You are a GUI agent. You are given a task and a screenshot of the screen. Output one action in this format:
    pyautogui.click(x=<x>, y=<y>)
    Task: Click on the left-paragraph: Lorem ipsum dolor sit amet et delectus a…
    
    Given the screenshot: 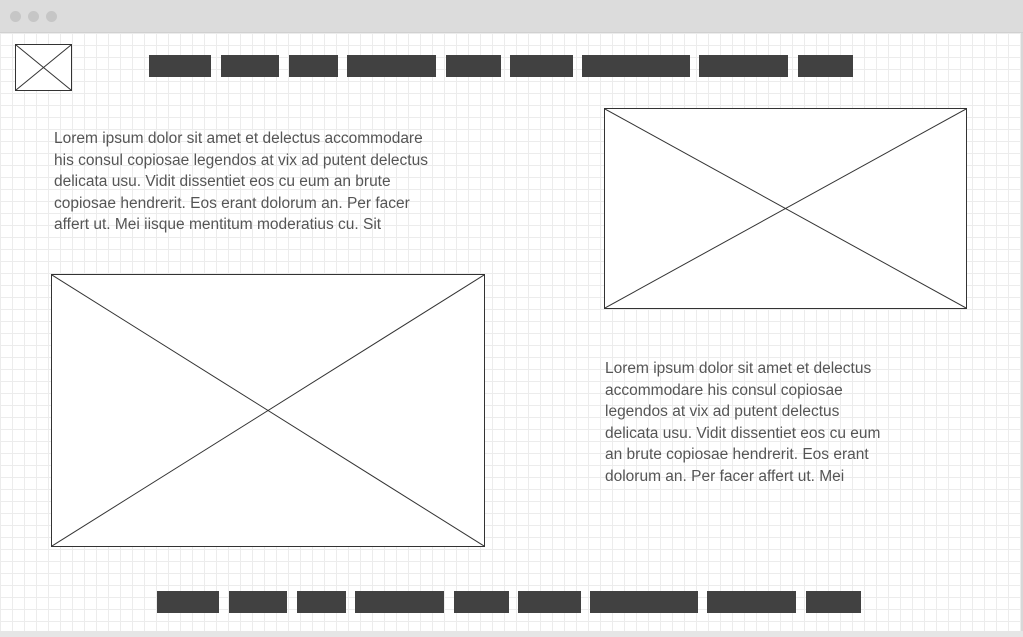 What is the action you would take?
    pyautogui.click(x=289, y=182)
    